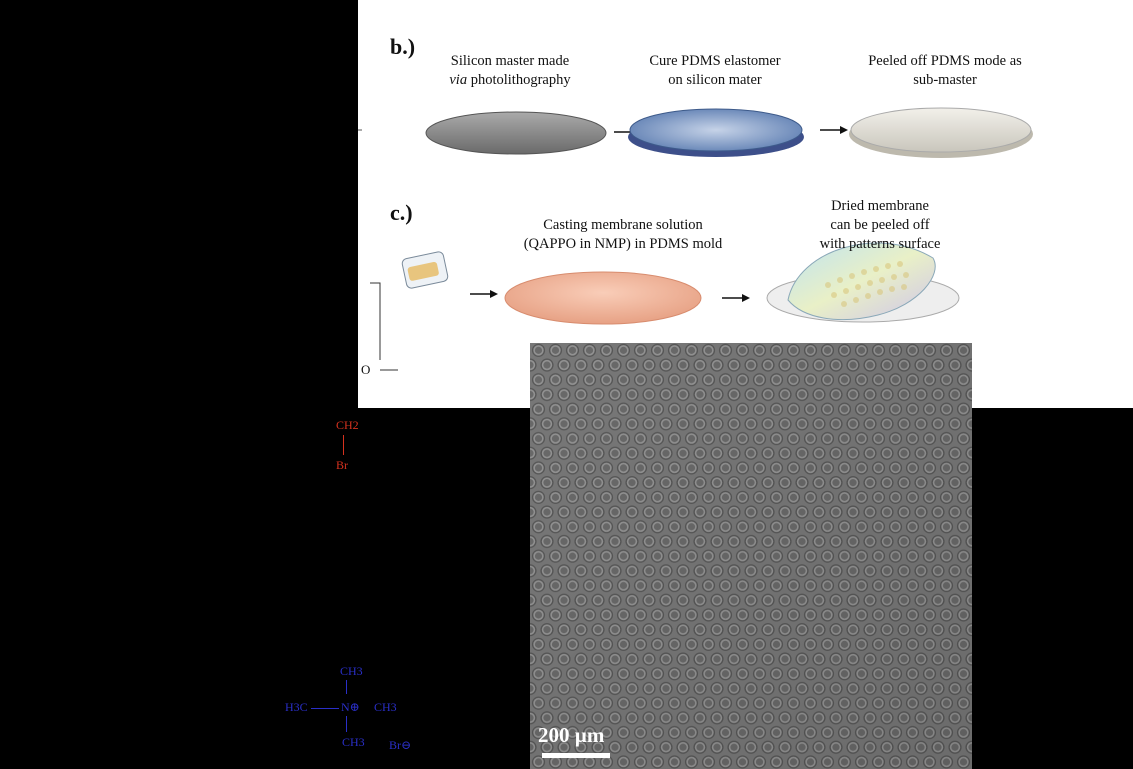 Image resolution: width=1133 pixels, height=769 pixels. What do you see at coordinates (400, 745) in the screenshot?
I see `bromide-ion: Br⊖` at bounding box center [400, 745].